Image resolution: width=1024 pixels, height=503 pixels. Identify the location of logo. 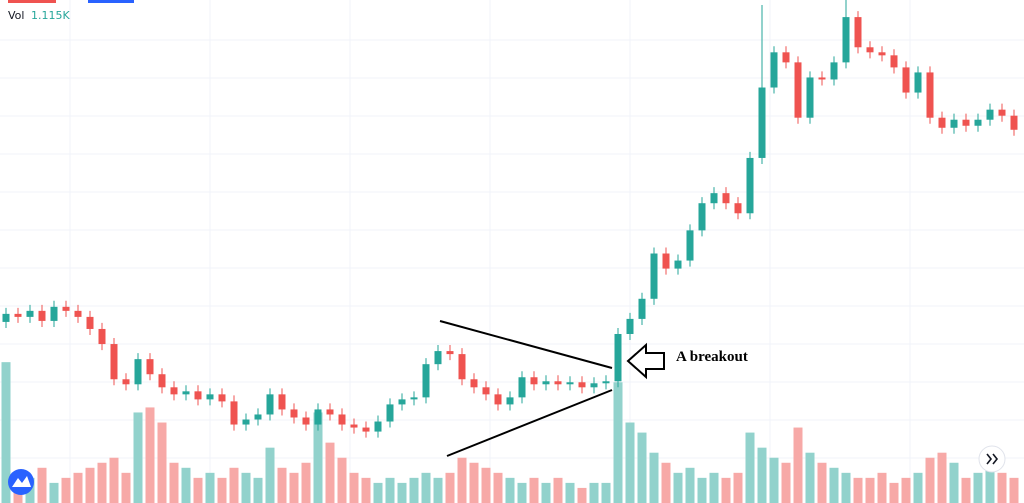
(21, 482).